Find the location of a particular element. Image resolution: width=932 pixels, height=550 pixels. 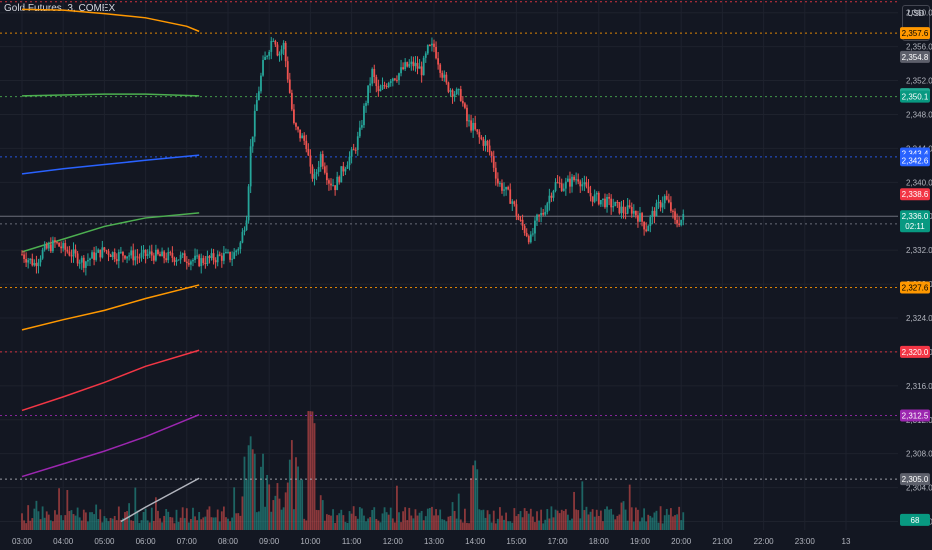

price-marker-label: 2,354.8 is located at coordinates (915, 57).